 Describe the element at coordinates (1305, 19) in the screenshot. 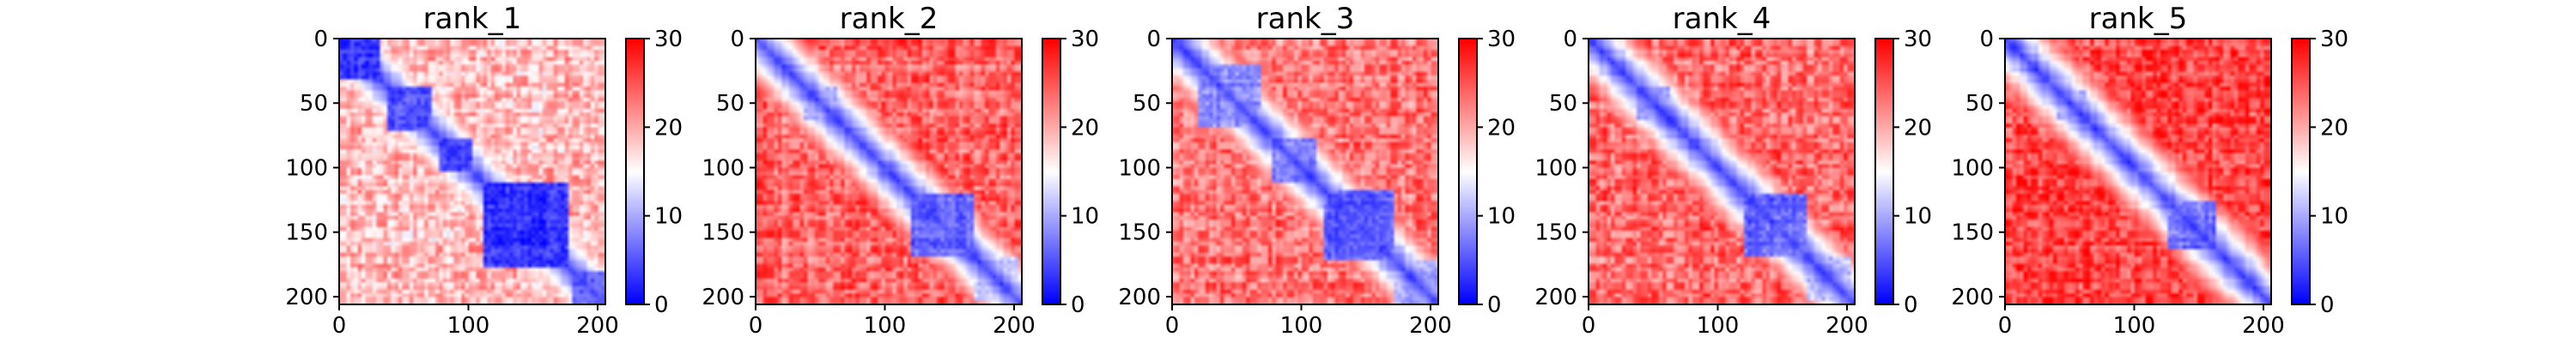

I see `panel-title: rank_3` at that location.